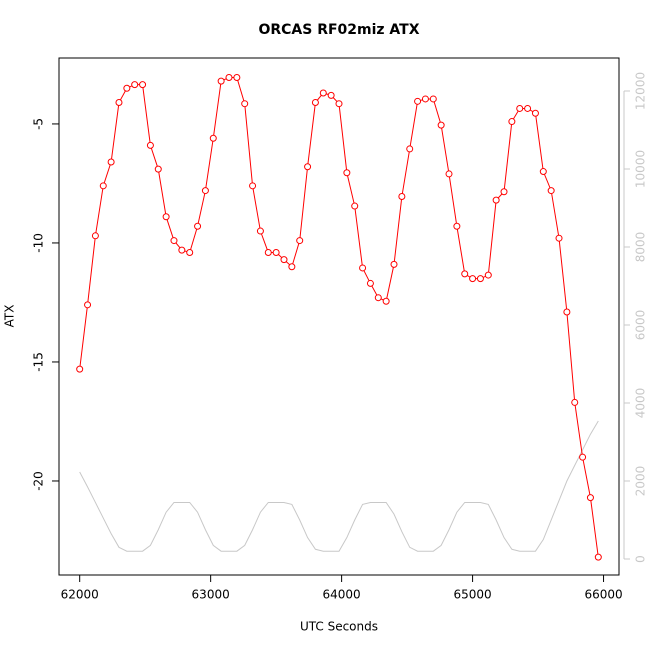 The width and height of the screenshot is (650, 654). I want to click on x-tick-label: 65000, so click(472, 595).